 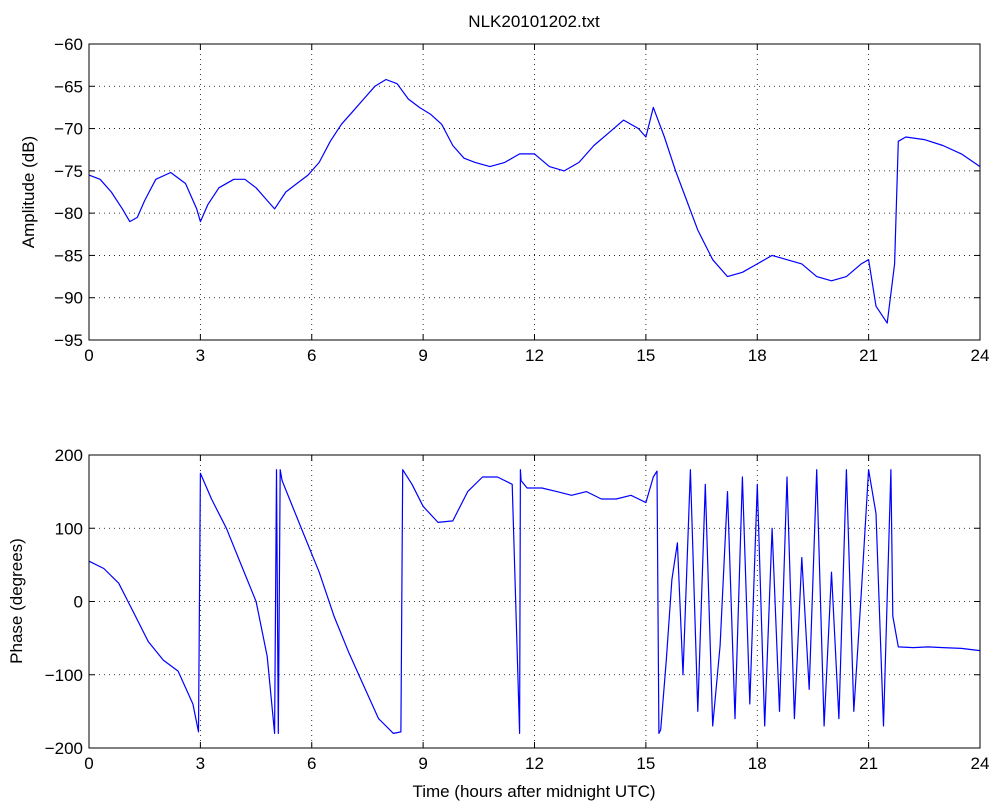 I want to click on phase-x-tick-label: 0, so click(x=88, y=763).